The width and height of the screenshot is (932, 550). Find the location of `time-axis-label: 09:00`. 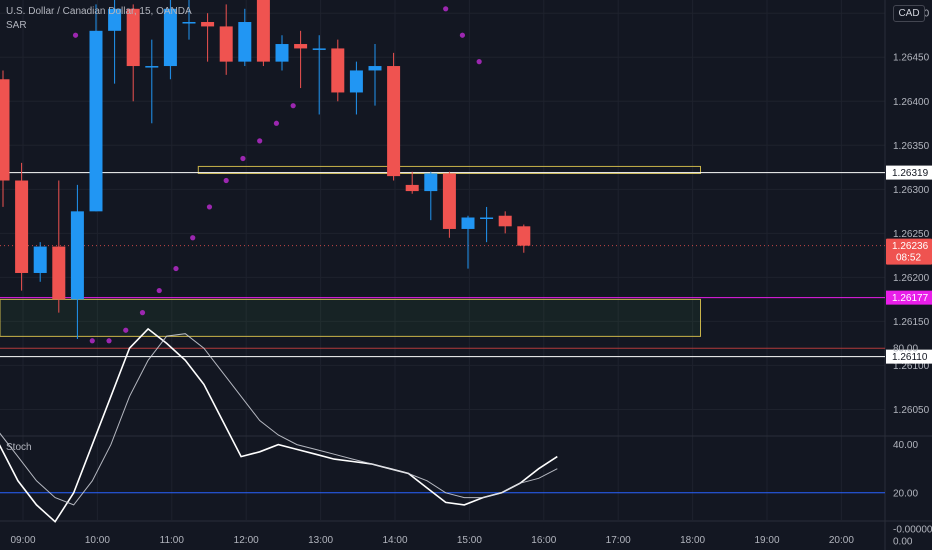

time-axis-label: 09:00 is located at coordinates (22, 540).